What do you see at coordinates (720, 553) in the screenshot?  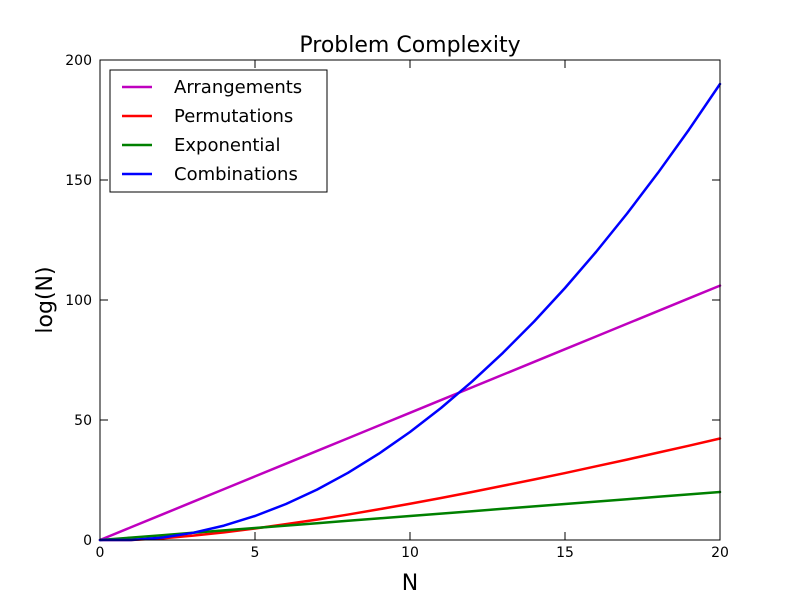 I see `x-tick-label-4: 20` at bounding box center [720, 553].